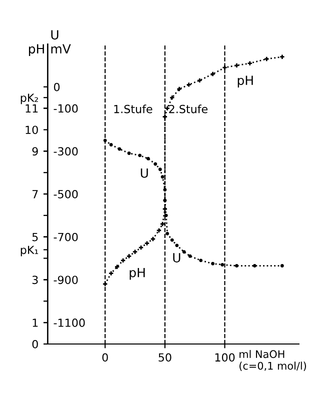 This screenshot has height=400, width=318. I want to click on annotation: 1.Stufe, so click(133, 109).